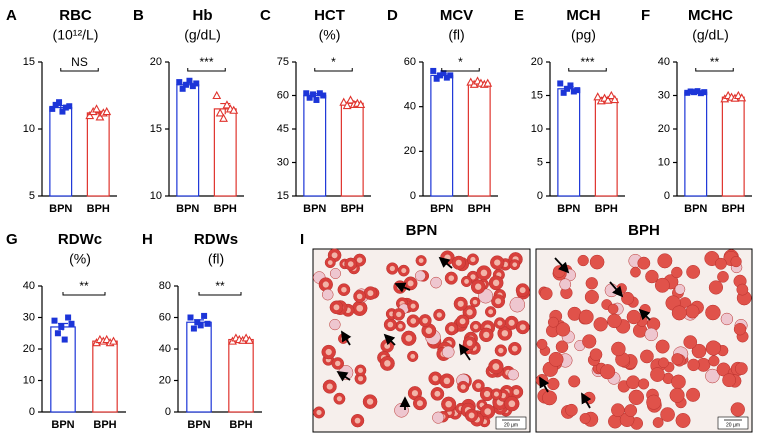  What do you see at coordinates (587, 62) in the screenshot?
I see `significance-label: ***` at bounding box center [587, 62].